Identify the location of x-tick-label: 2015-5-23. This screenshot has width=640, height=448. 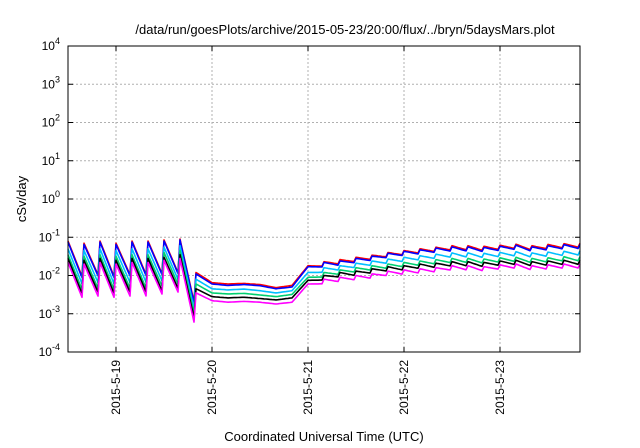
(500, 387).